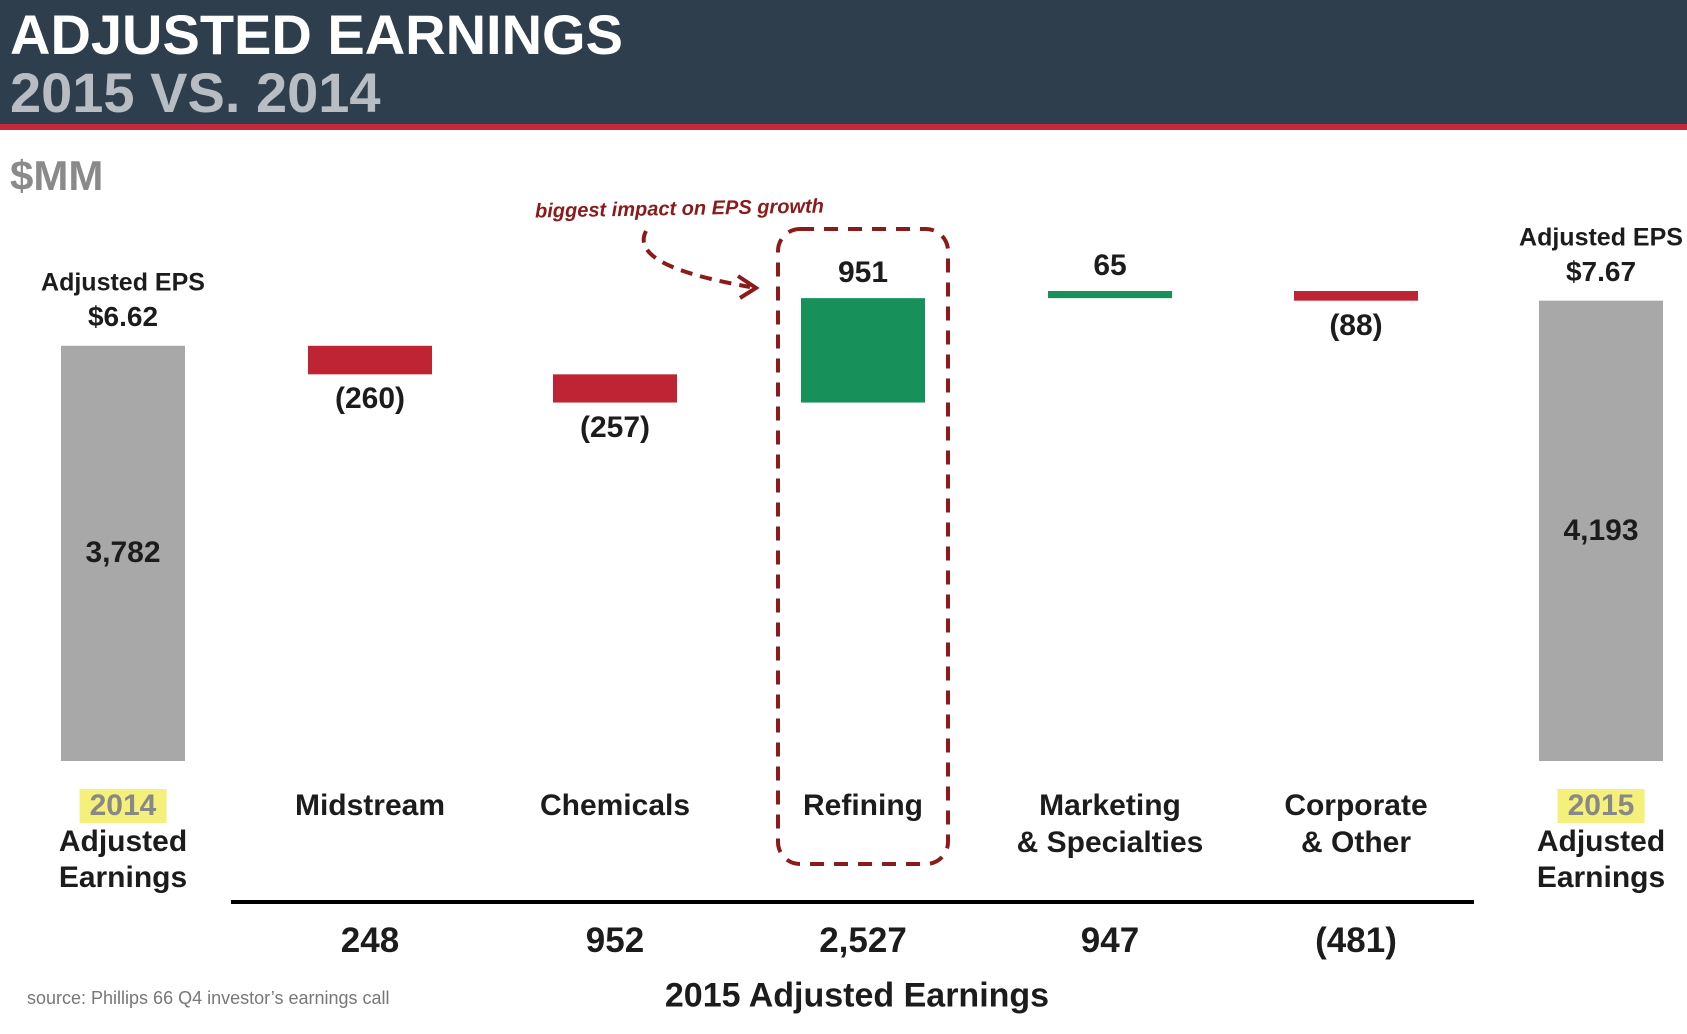 This screenshot has width=1687, height=1034. Describe the element at coordinates (1601, 271) in the screenshot. I see `eps-value: $7.67` at that location.